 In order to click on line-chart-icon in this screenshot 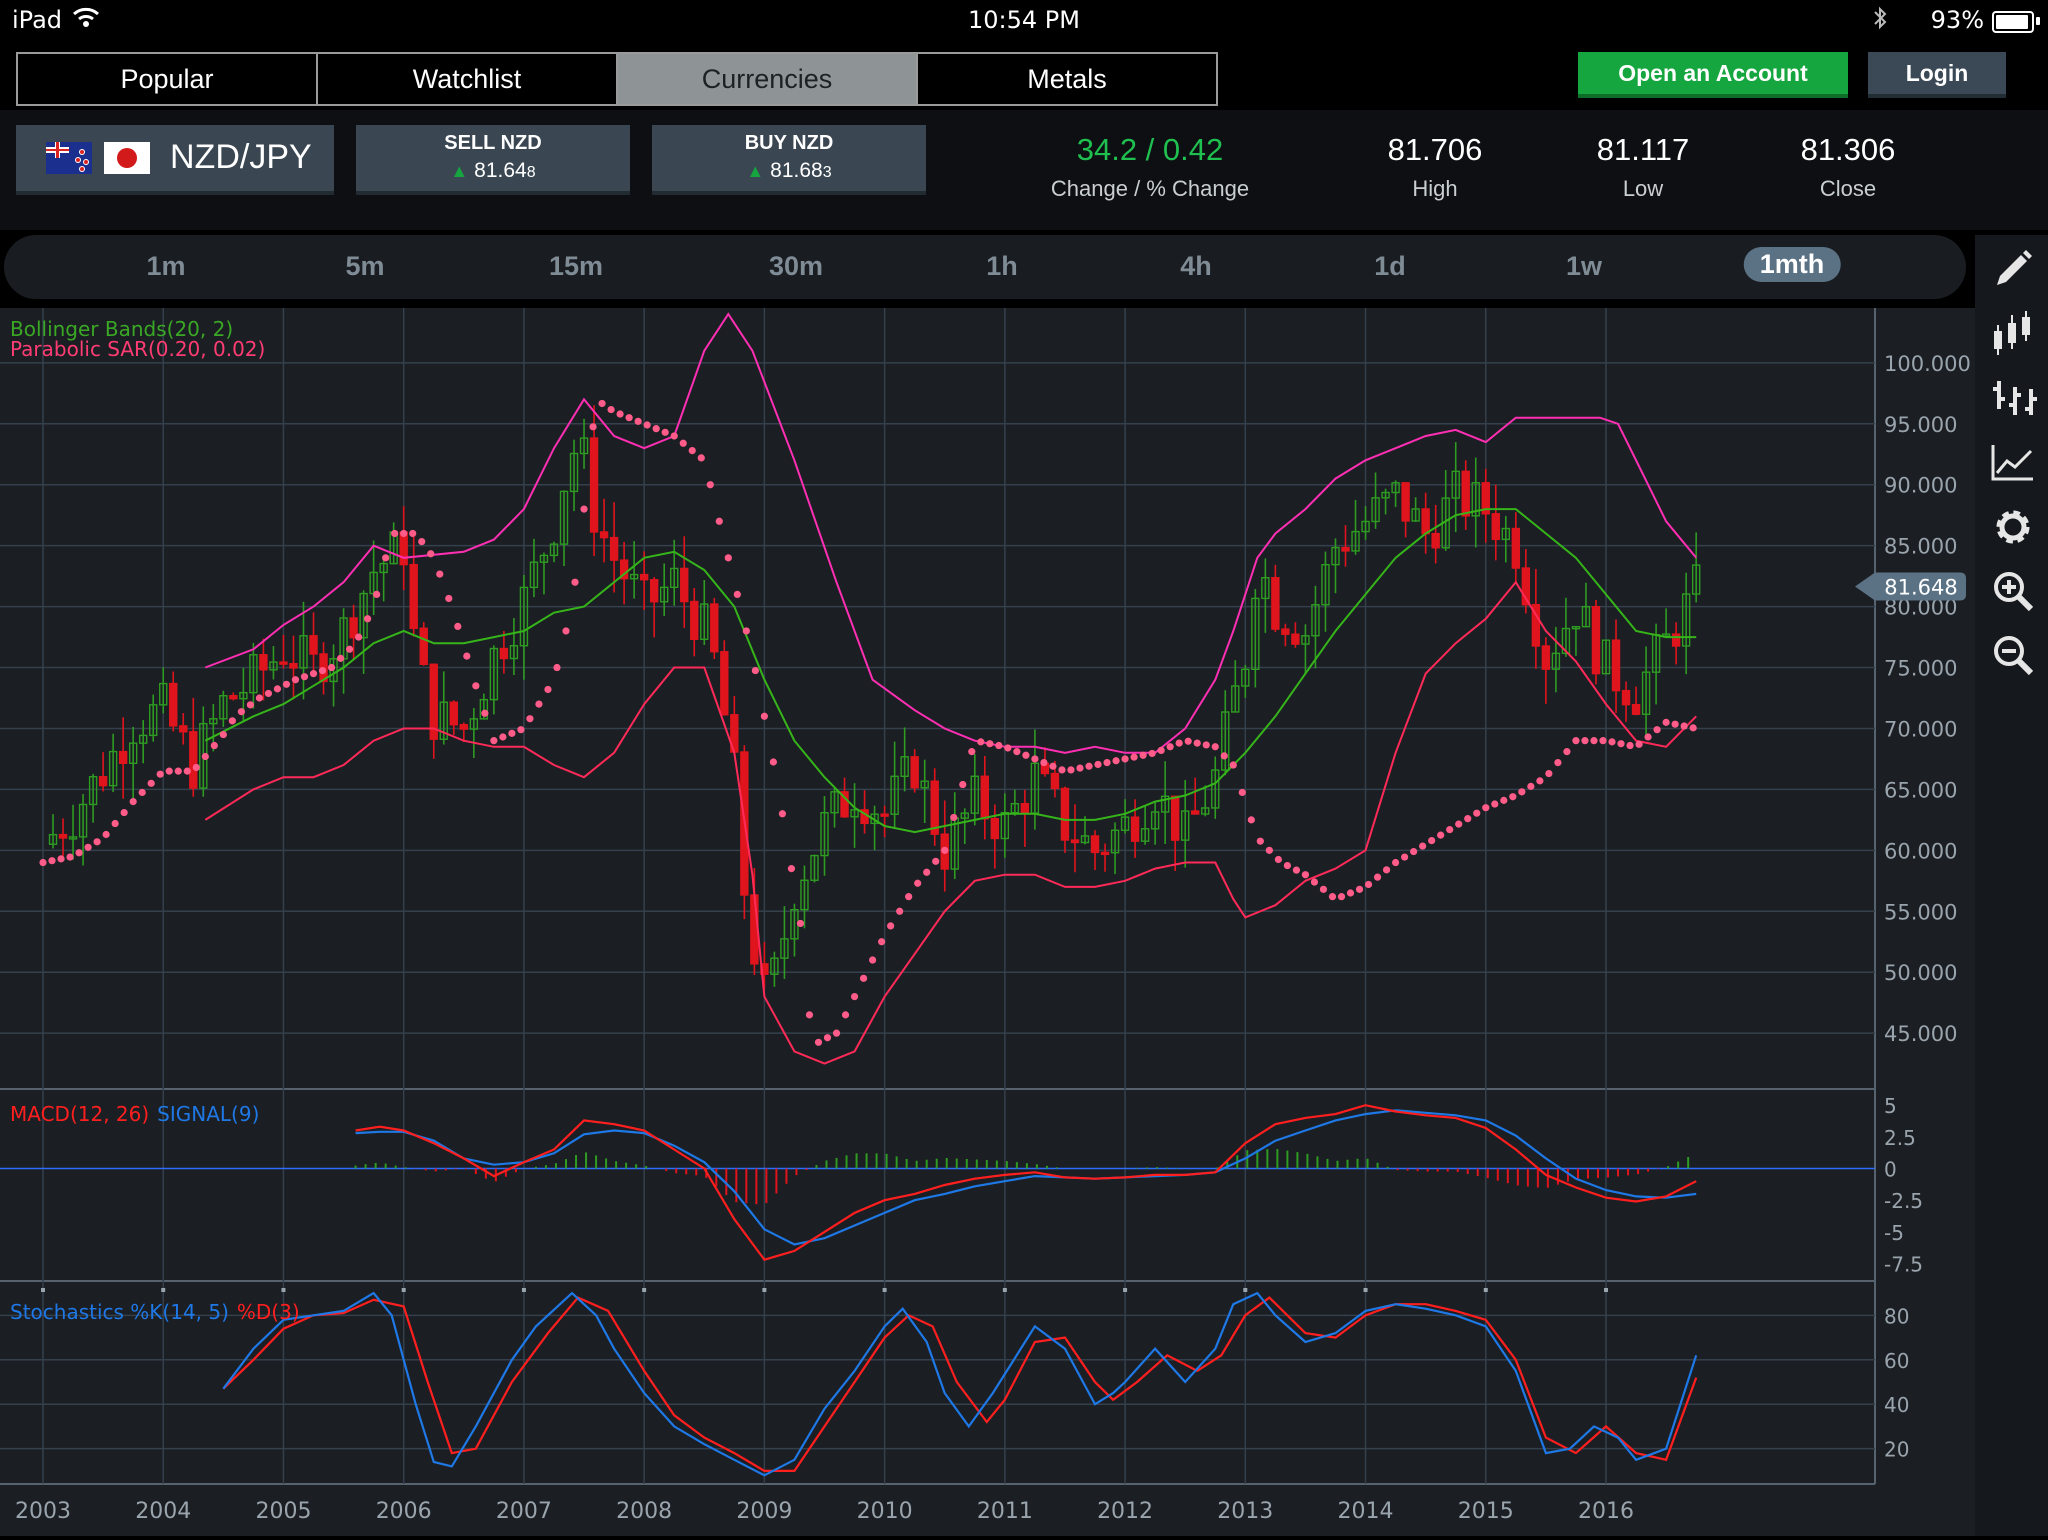, I will do `click(2013, 463)`.